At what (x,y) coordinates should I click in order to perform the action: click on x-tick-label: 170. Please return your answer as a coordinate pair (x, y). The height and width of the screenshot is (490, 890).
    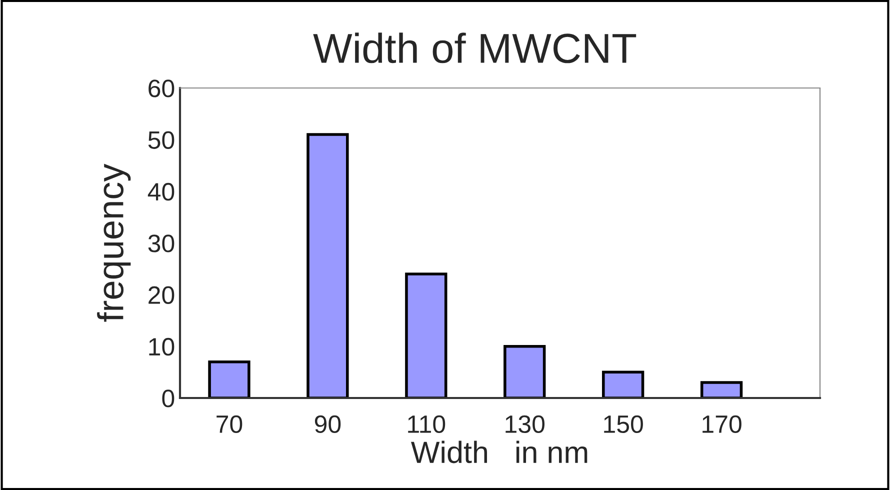
    Looking at the image, I should click on (722, 424).